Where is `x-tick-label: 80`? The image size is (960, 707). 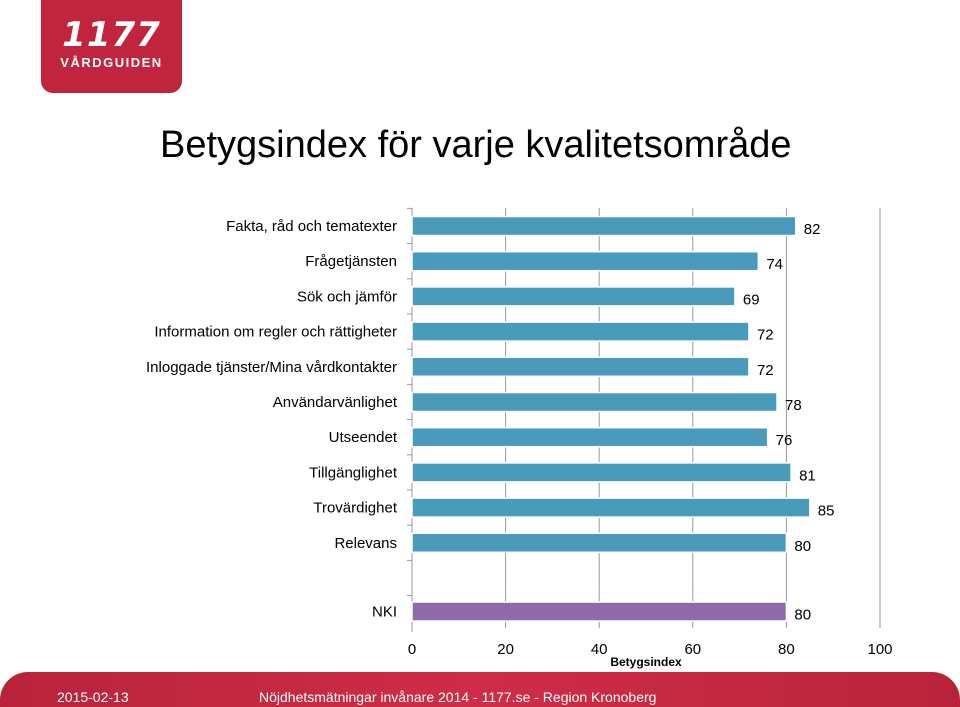 x-tick-label: 80 is located at coordinates (786, 649).